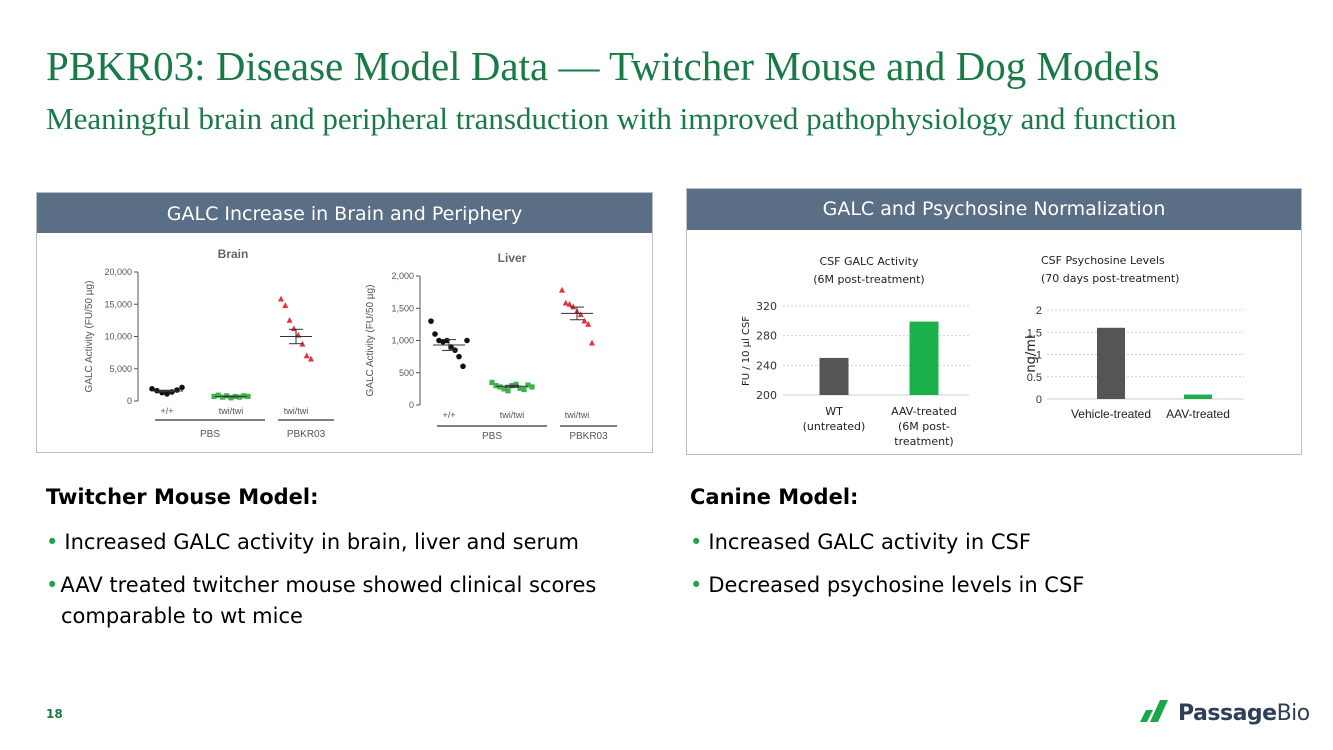  Describe the element at coordinates (834, 411) in the screenshot. I see `x-category-label: WT` at that location.